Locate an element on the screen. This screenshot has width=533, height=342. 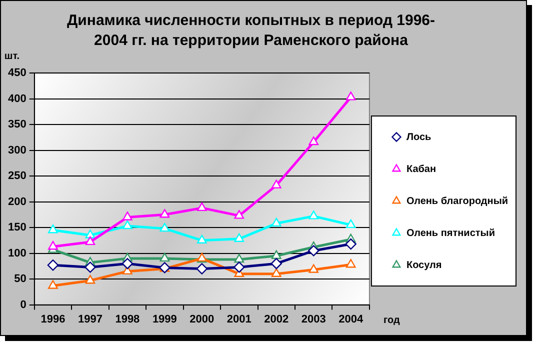
y-tick-label: 50 is located at coordinates (20, 279).